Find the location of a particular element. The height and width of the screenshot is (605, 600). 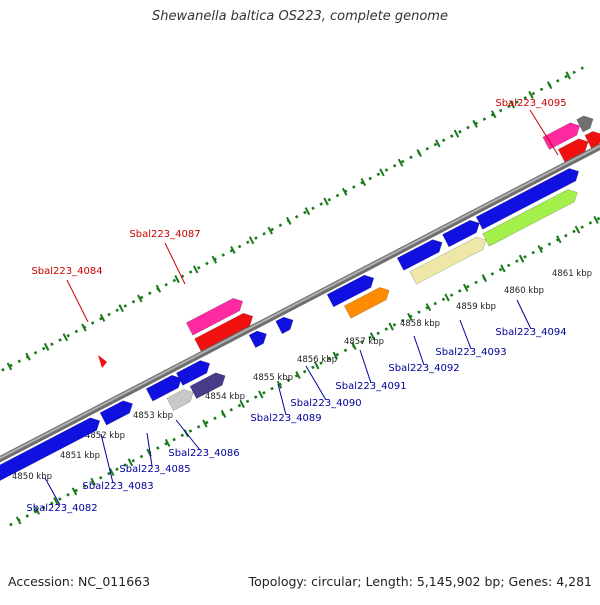

gene-label: Sbal223_4083 is located at coordinates (117, 486).